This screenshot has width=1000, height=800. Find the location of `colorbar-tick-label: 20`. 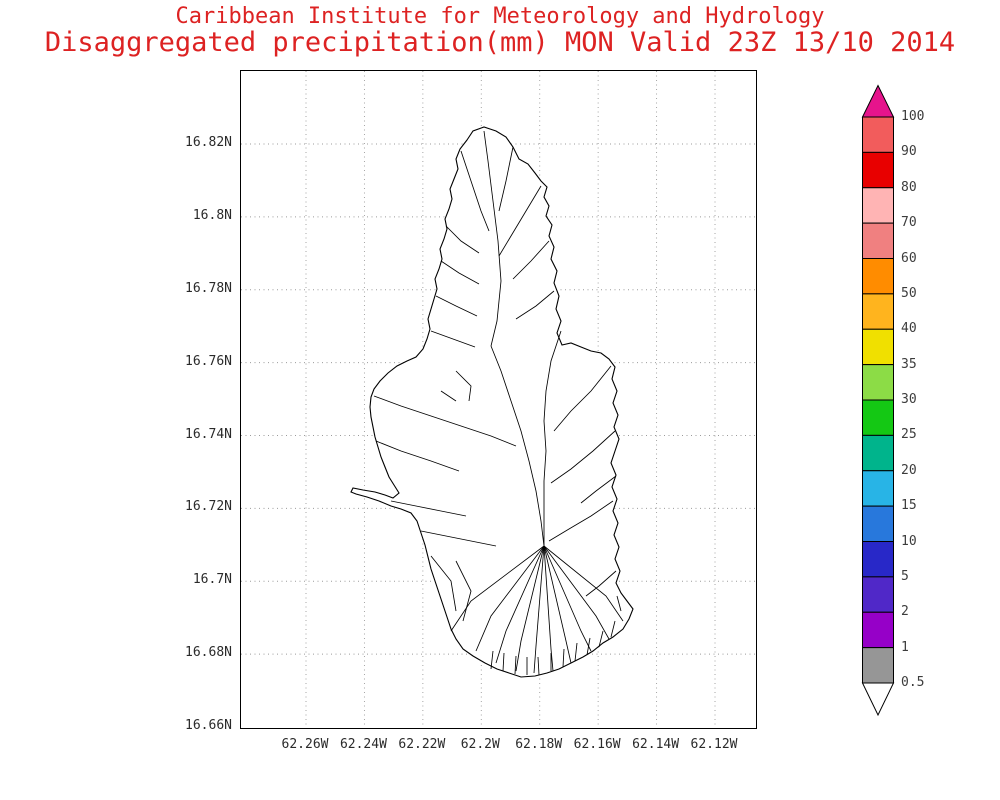

colorbar-tick-label: 20 is located at coordinates (909, 470).